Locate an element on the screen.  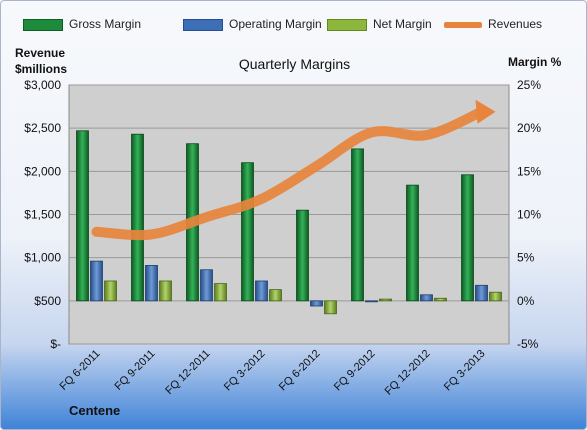
legend-label-operating: Operating Margin is located at coordinates (275, 24).